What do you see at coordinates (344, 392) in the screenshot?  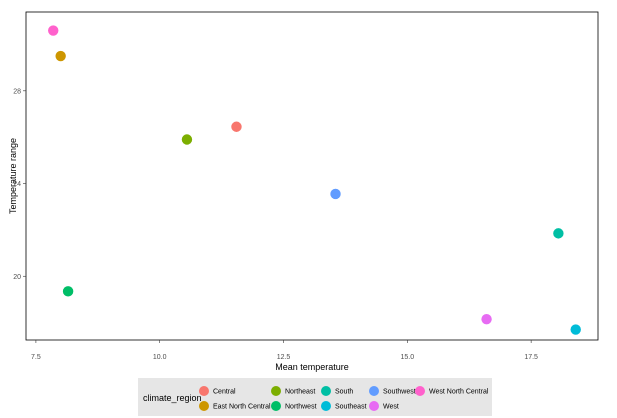 I see `legend-label: South` at bounding box center [344, 392].